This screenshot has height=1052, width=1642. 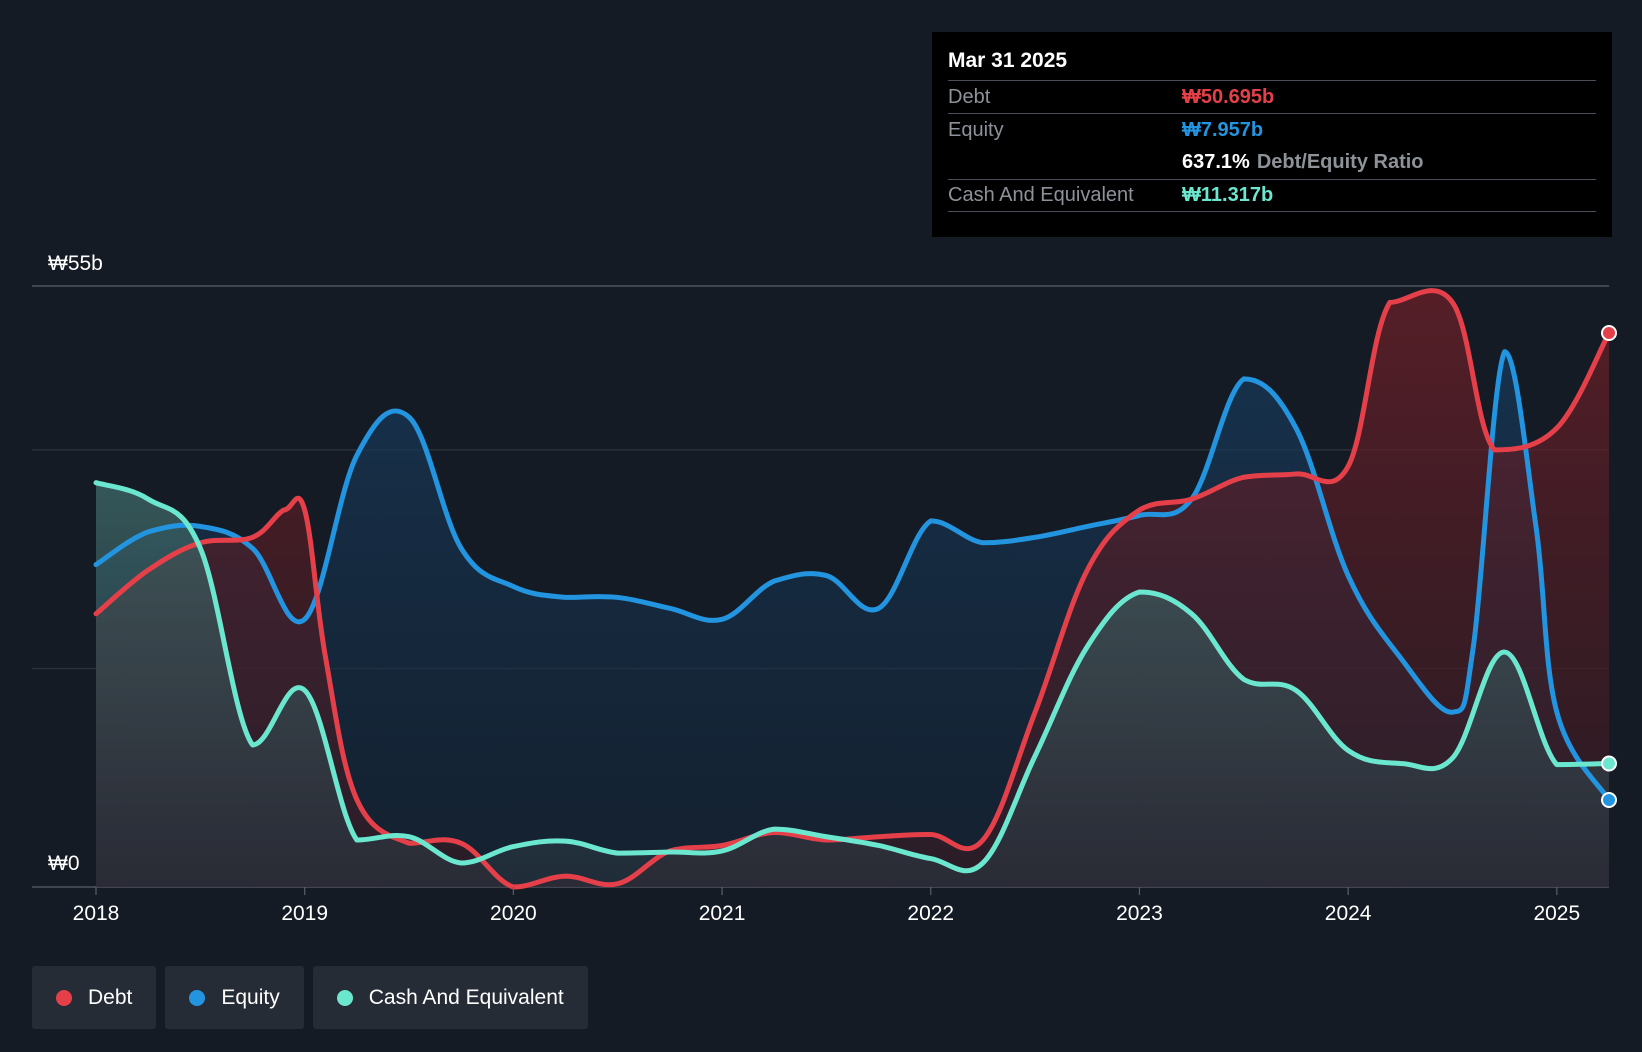 What do you see at coordinates (64, 997) in the screenshot?
I see `debt-dot-icon` at bounding box center [64, 997].